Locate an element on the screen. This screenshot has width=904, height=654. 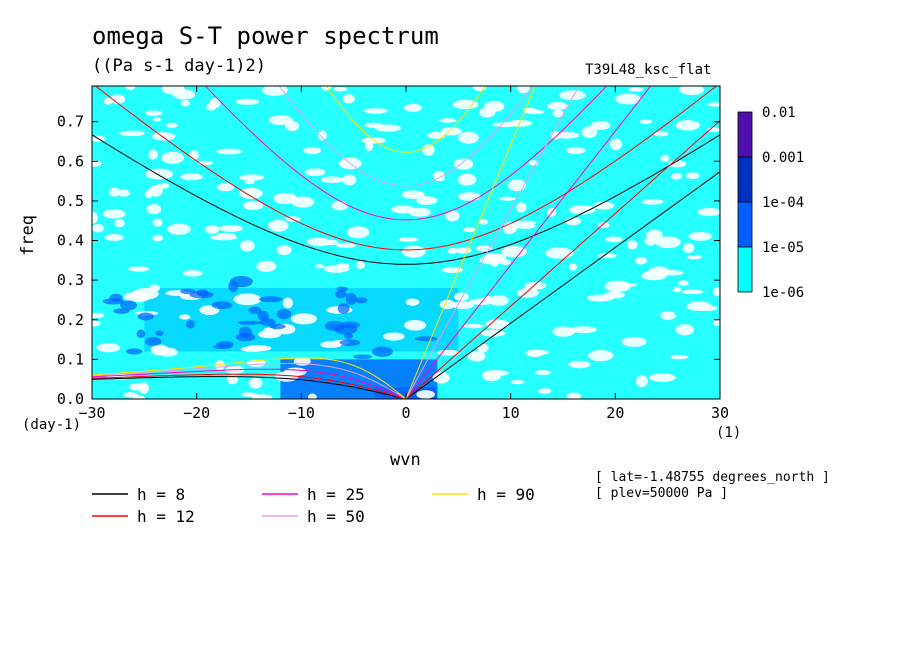
curve-rossby-h90 is located at coordinates (249, 378).